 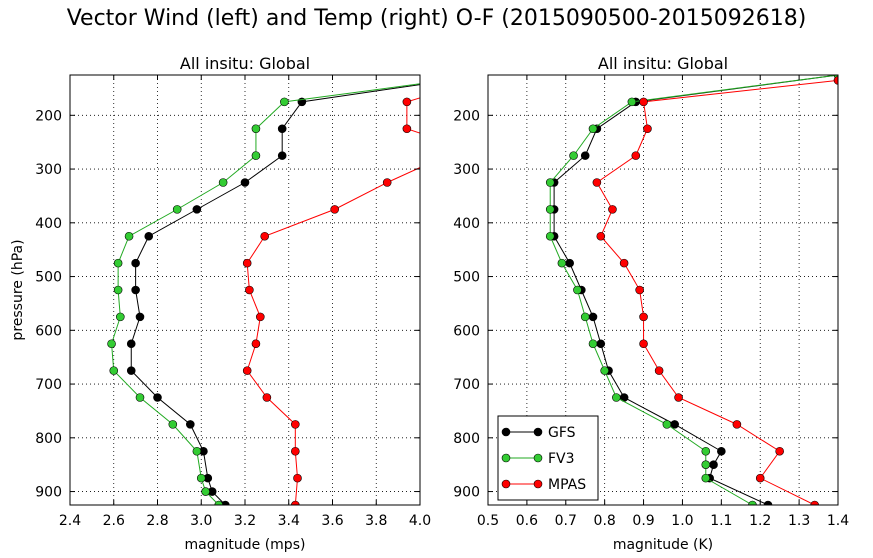 What do you see at coordinates (70, 521) in the screenshot?
I see `wind-x-tick-label: 2.4` at bounding box center [70, 521].